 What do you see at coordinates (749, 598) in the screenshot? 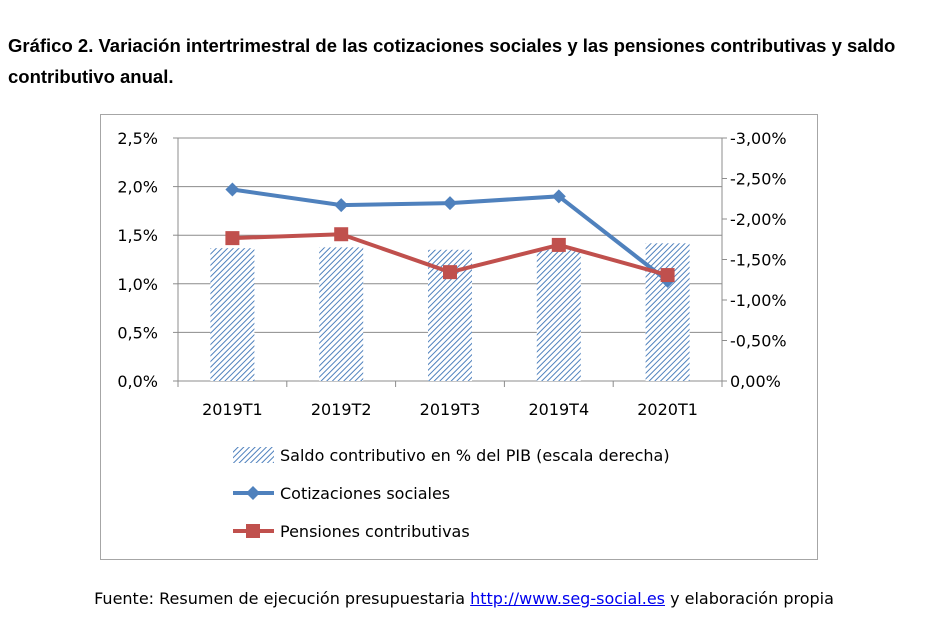
I see `source-suffix: y elaboración propia` at bounding box center [749, 598].